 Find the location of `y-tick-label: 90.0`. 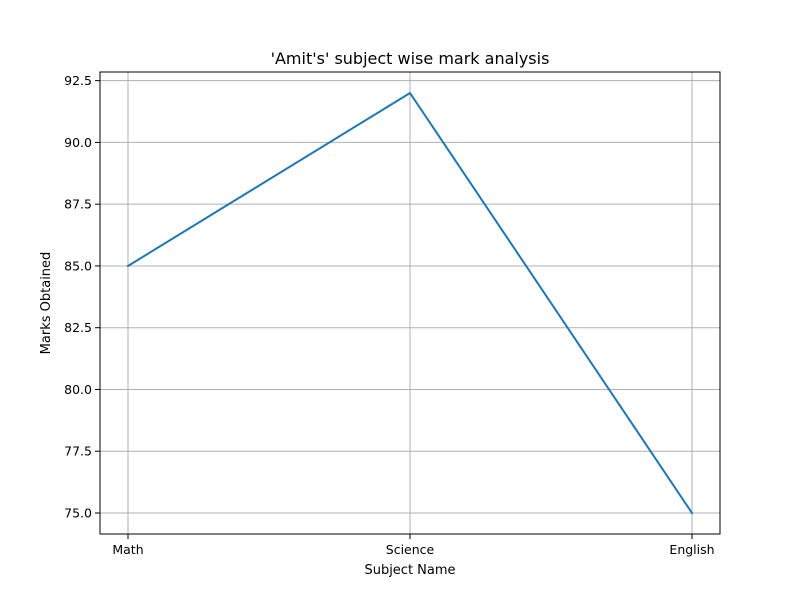

y-tick-label: 90.0 is located at coordinates (78, 142).